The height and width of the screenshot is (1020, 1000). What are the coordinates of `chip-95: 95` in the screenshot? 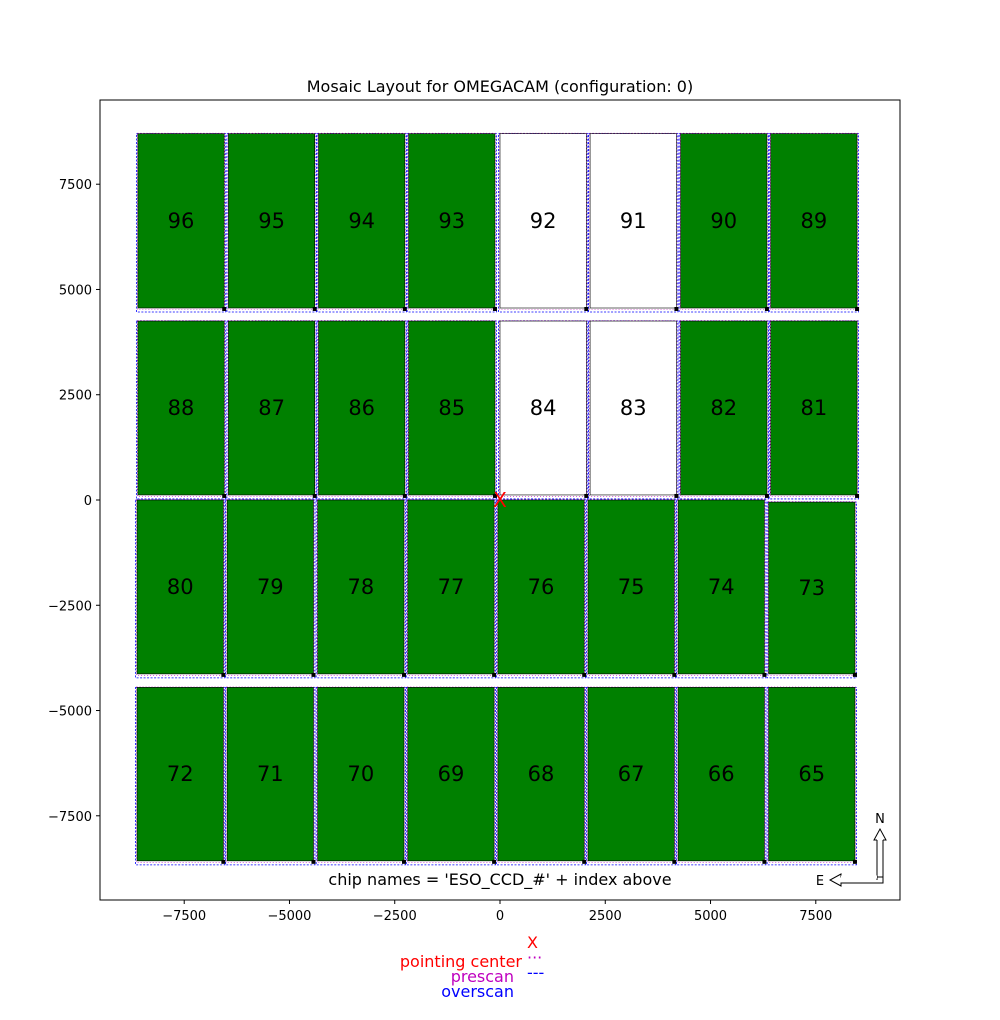 It's located at (271, 222).